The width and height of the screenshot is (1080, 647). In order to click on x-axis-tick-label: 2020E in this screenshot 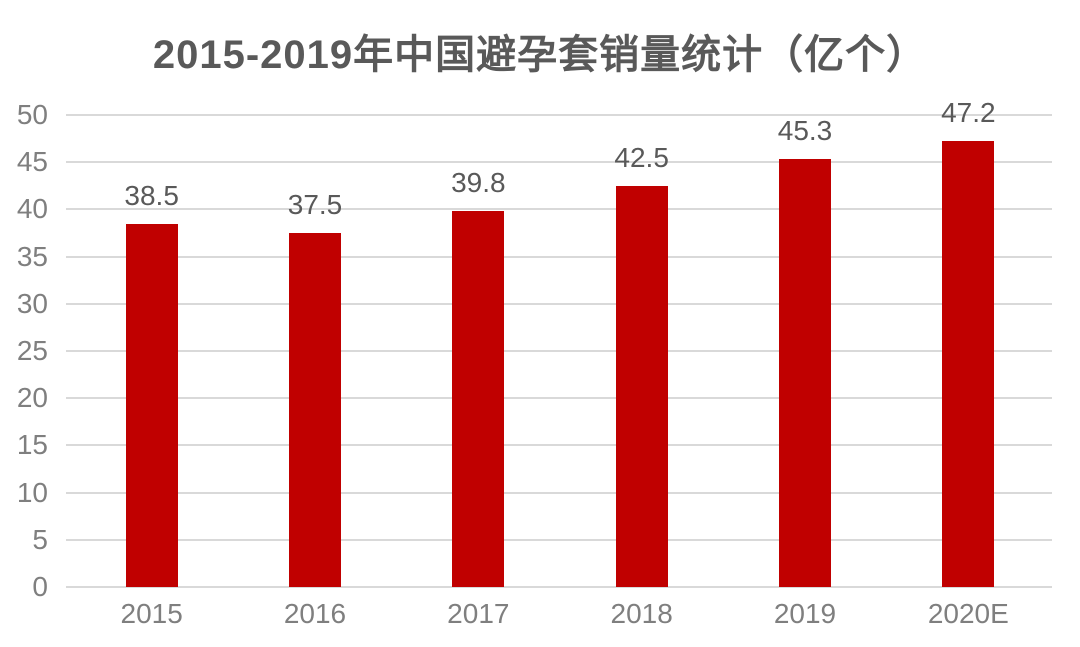, I will do `click(968, 613)`.